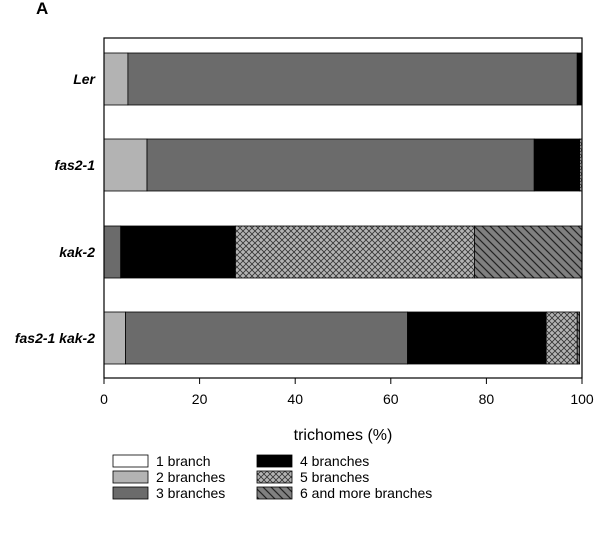  Describe the element at coordinates (561, 338) in the screenshot. I see `bar-segment-fas2-1-kak-2-5-branches` at that location.